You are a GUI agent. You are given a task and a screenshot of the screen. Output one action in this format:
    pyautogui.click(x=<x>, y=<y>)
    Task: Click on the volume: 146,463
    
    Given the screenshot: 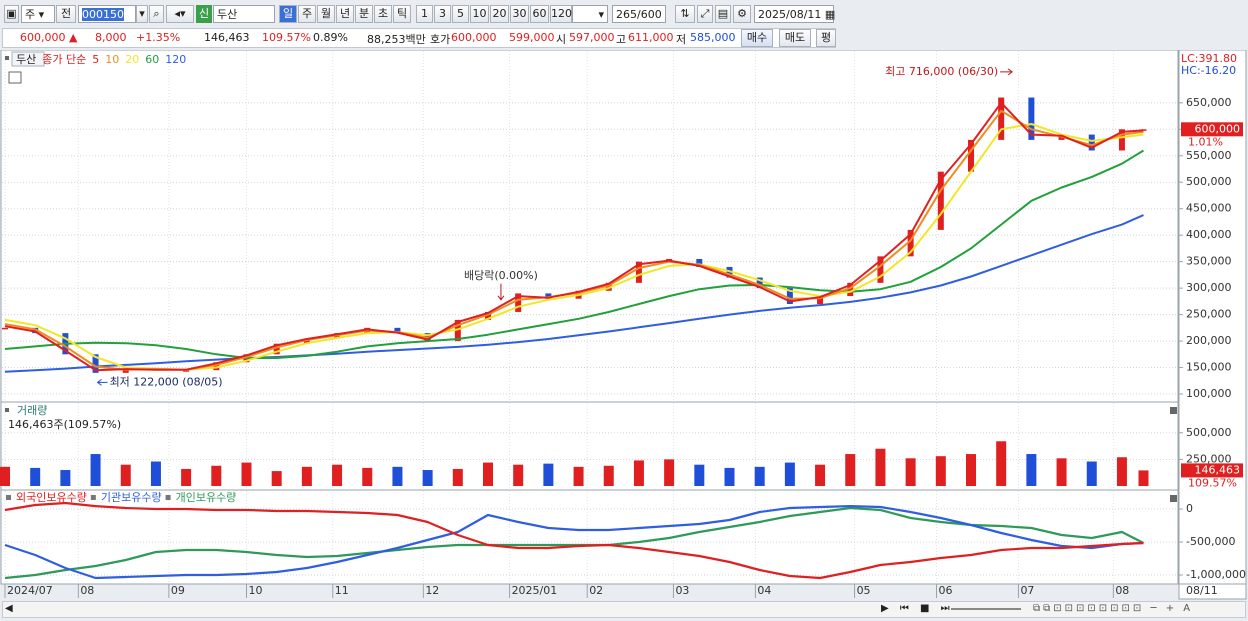 What is the action you would take?
    pyautogui.click(x=227, y=37)
    